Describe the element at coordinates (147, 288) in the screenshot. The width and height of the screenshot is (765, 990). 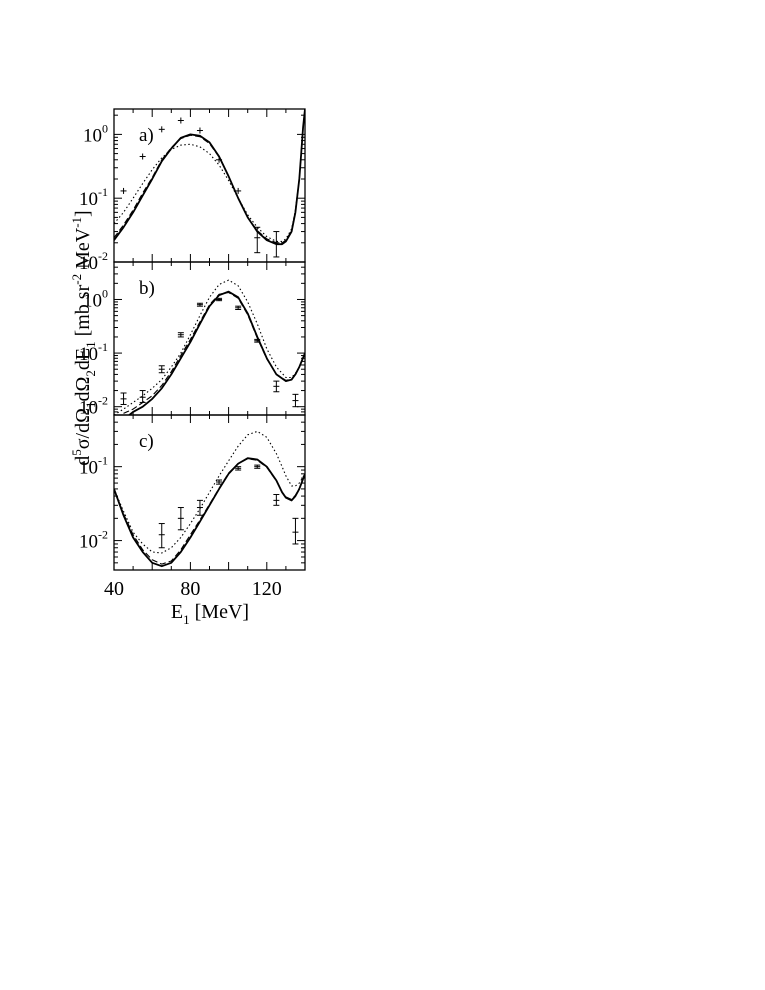
I see `panel-label: b)` at that location.